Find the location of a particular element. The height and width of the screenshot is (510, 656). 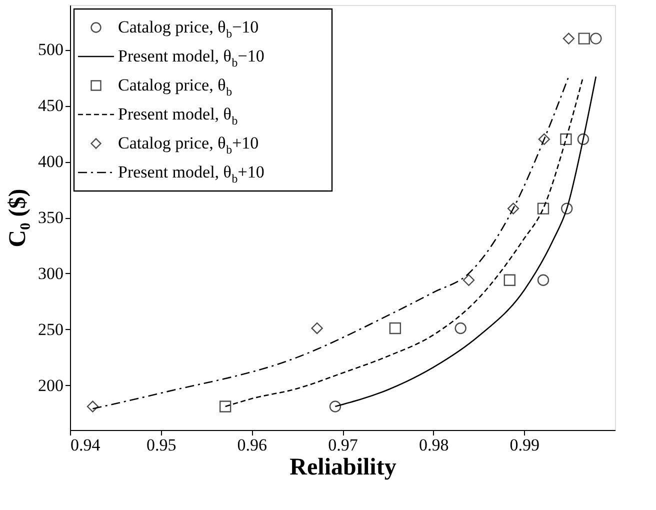

y-tick-label: 250 is located at coordinates (51, 329).